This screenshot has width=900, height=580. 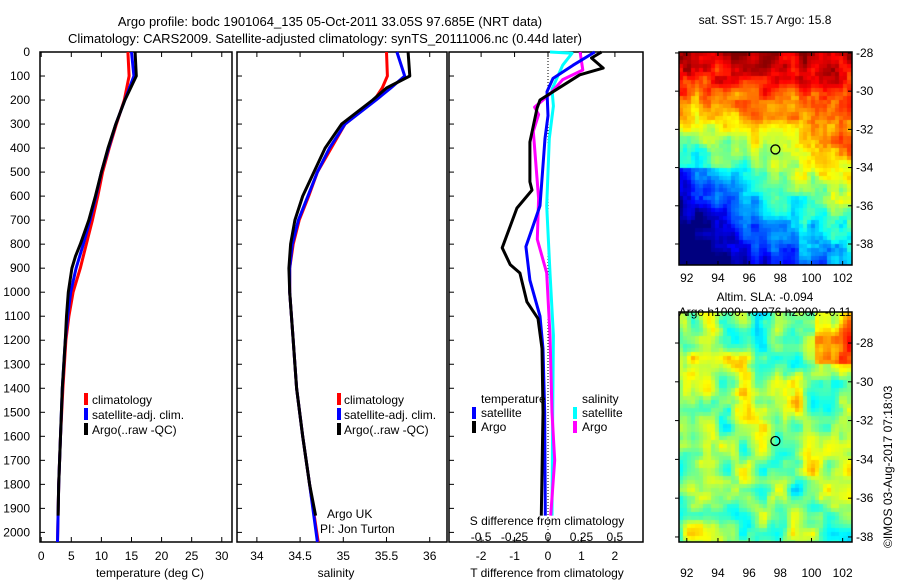 I want to click on x-tick-label: -2, so click(x=481, y=556).